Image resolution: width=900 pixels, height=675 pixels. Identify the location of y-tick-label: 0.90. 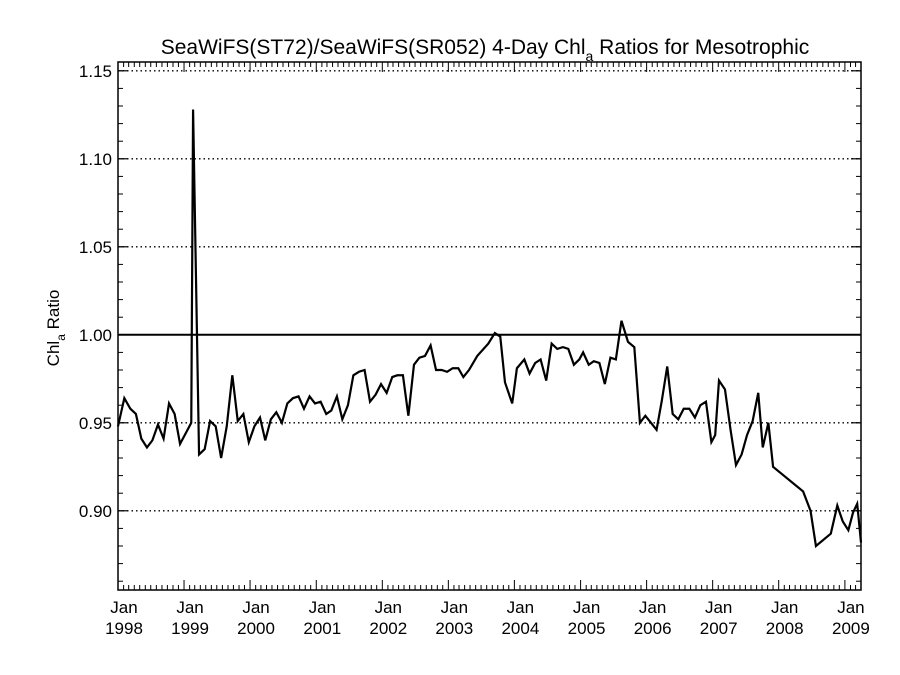
(95, 511).